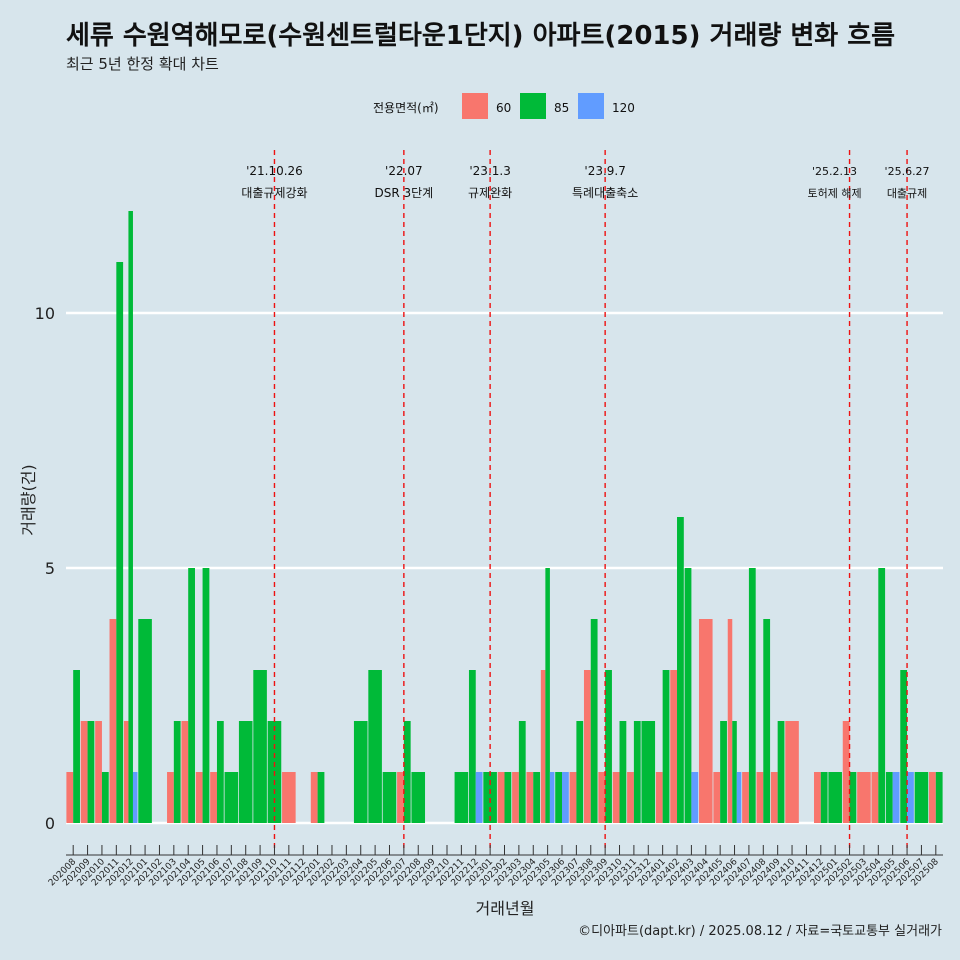  I want to click on legend-title: 전용면적(㎡), so click(406, 108).